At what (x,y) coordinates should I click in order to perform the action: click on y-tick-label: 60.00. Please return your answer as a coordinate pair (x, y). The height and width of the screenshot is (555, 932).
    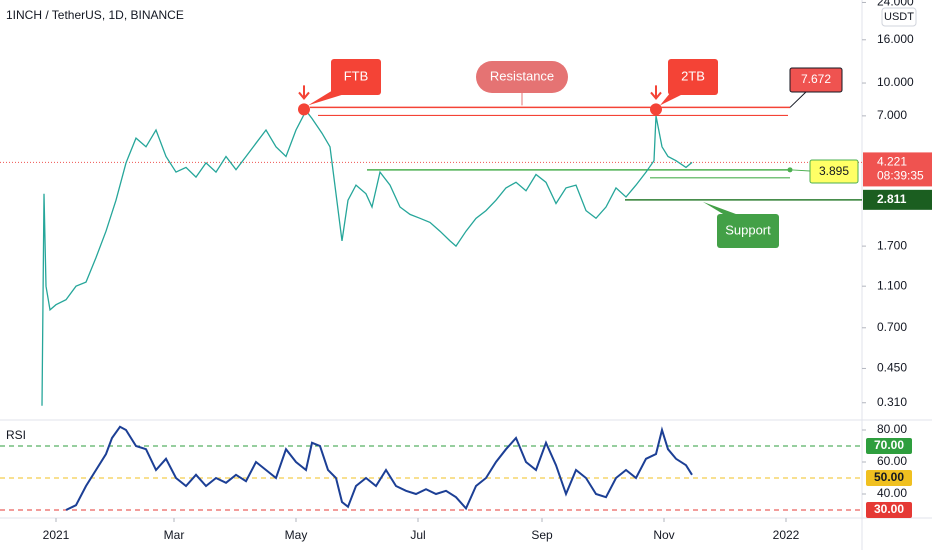
    Looking at the image, I should click on (892, 461).